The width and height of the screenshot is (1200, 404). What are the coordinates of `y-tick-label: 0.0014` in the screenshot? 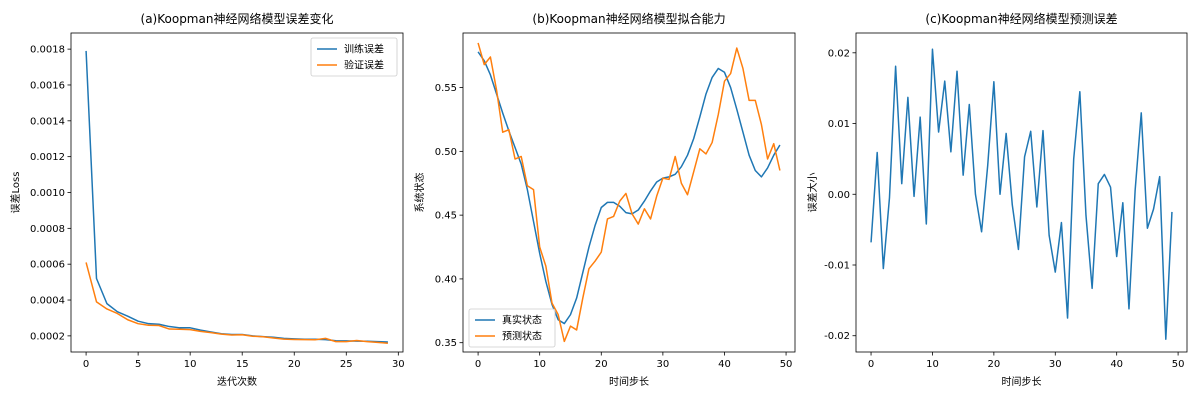 It's located at (47, 121).